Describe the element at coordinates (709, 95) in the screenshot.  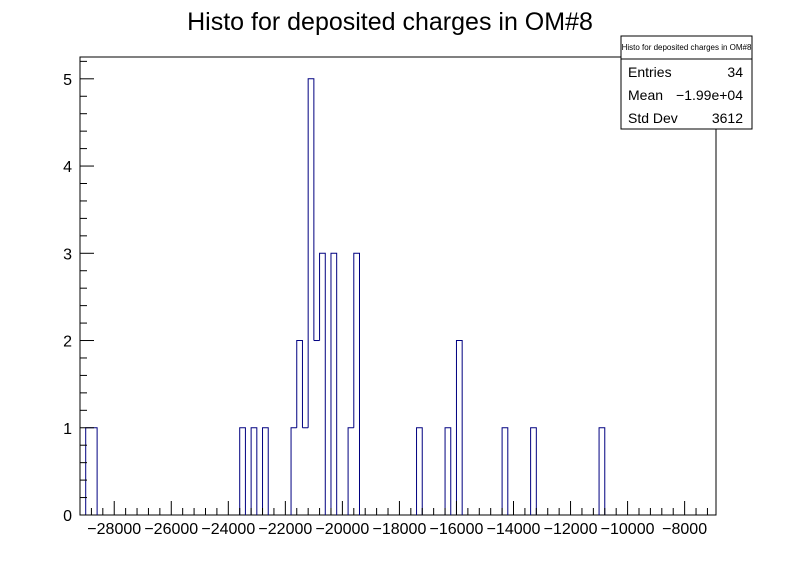
I see `stats-mean-value: −1.99e+04` at that location.